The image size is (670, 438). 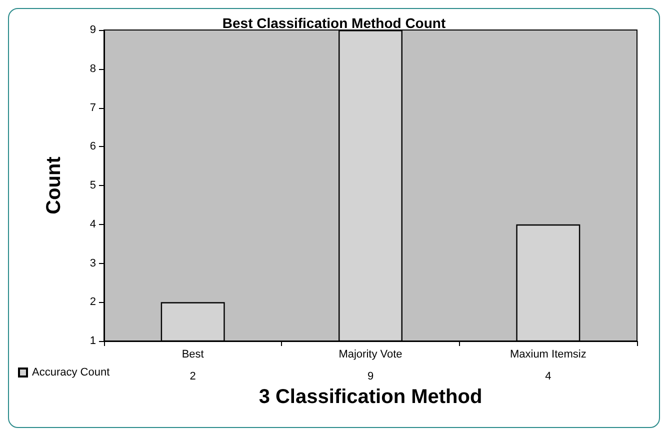 What do you see at coordinates (93, 30) in the screenshot?
I see `y-tick-label: 9` at bounding box center [93, 30].